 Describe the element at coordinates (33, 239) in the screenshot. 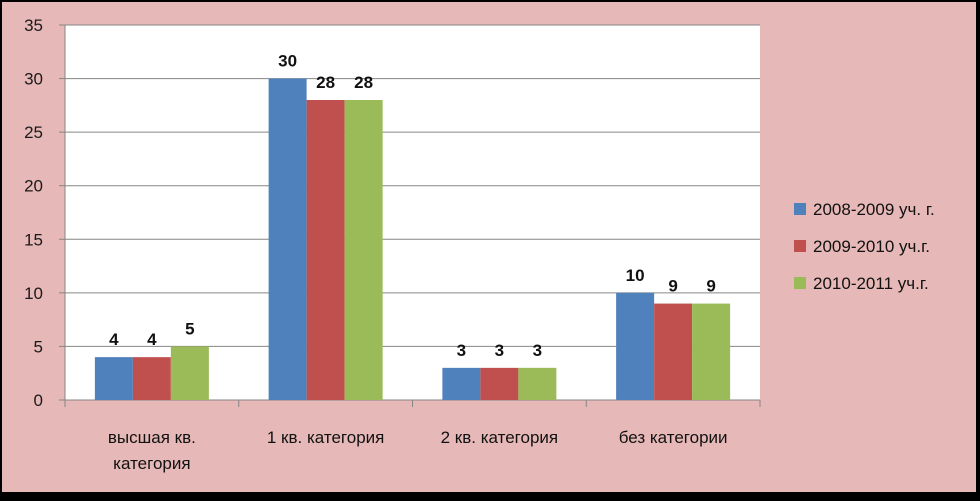

I see `y-tick-label: 15` at that location.